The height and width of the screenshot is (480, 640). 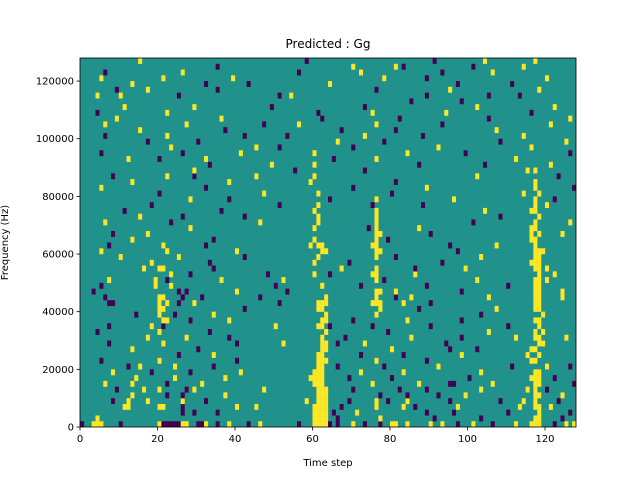 I want to click on x-tick-label: 40, so click(x=235, y=439).